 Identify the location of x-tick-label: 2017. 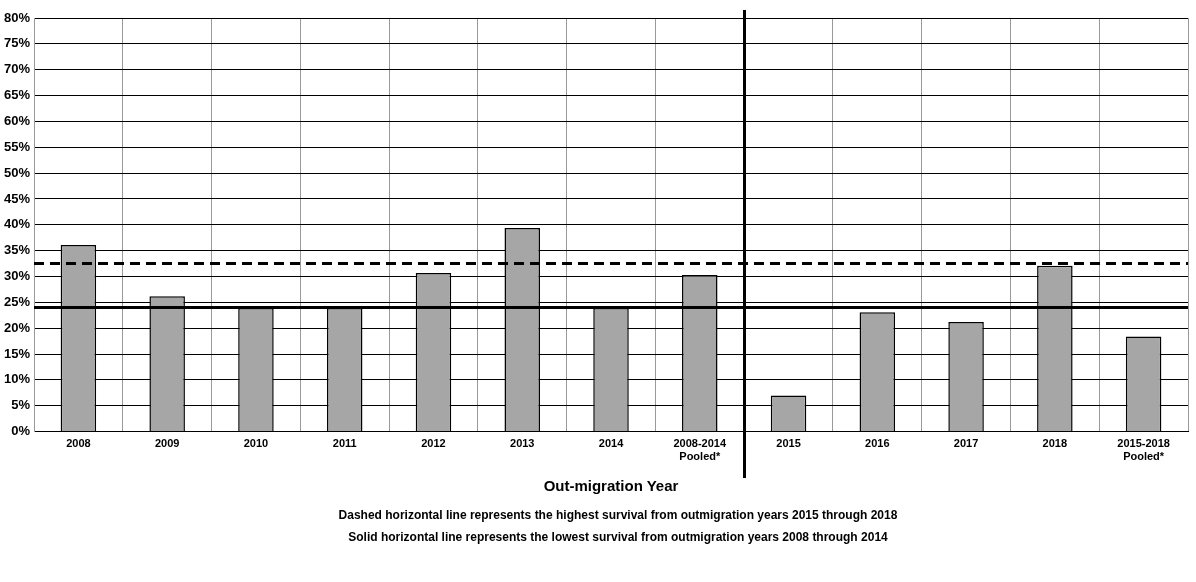
(966, 443).